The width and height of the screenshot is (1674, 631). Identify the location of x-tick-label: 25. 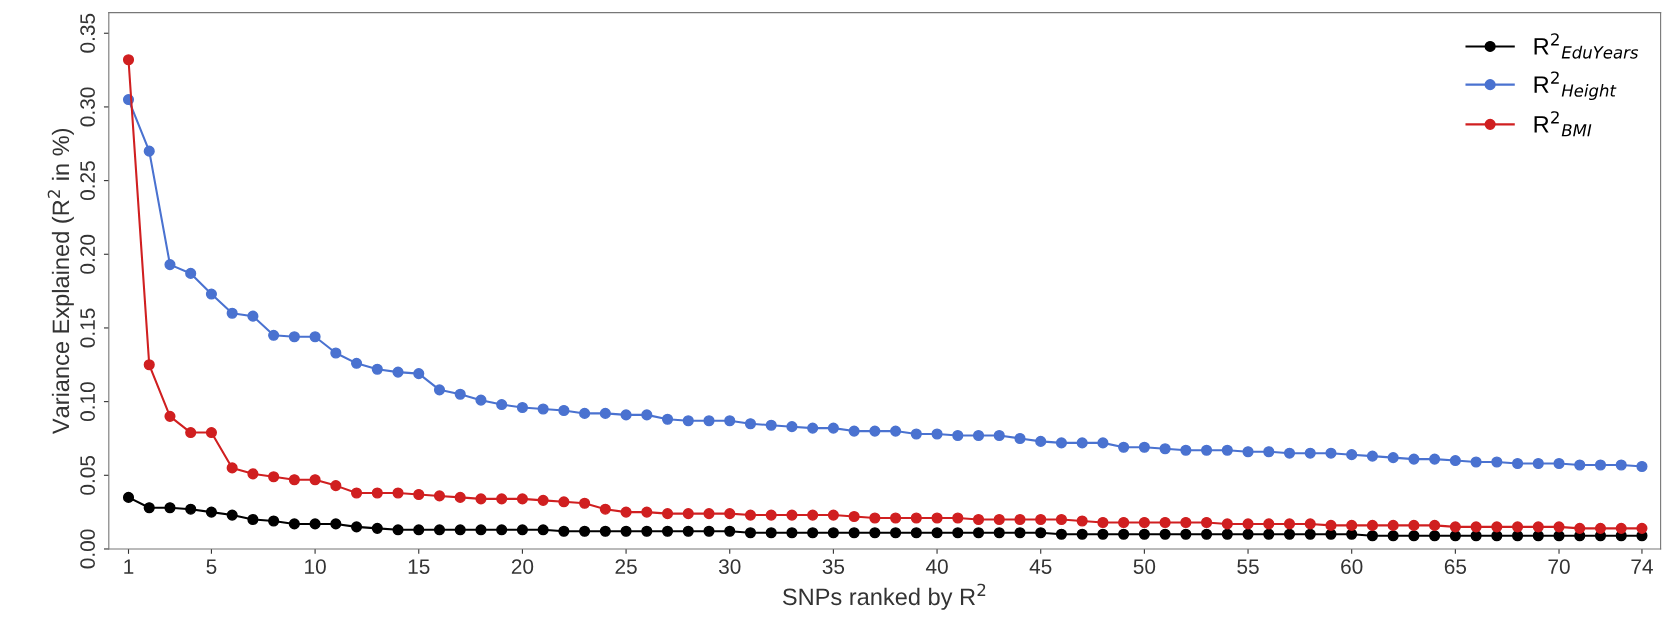
(626, 566).